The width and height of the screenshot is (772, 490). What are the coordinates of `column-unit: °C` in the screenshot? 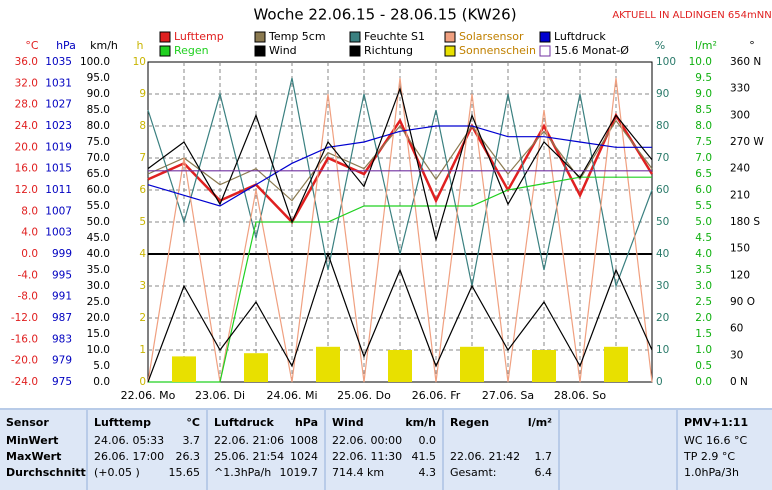 It's located at (193, 422).